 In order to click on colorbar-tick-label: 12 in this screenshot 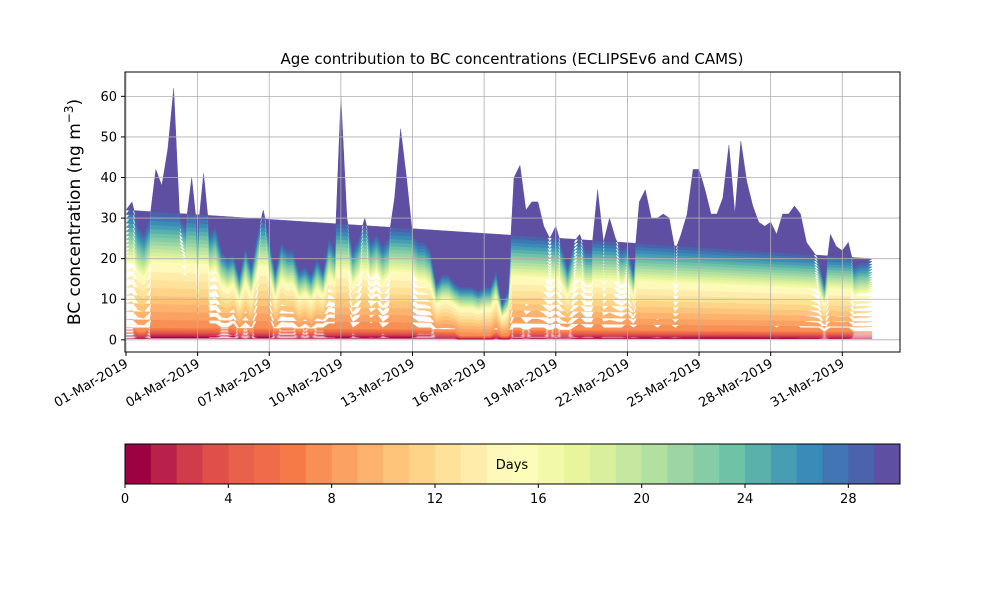, I will do `click(435, 499)`.